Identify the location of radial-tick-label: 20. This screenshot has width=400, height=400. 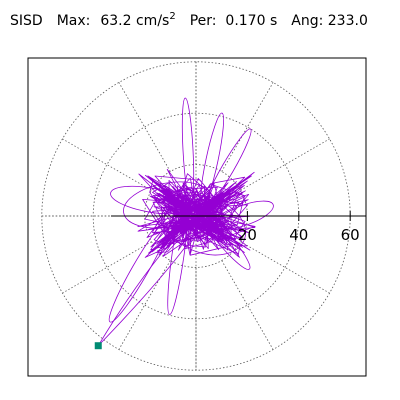
(247, 235).